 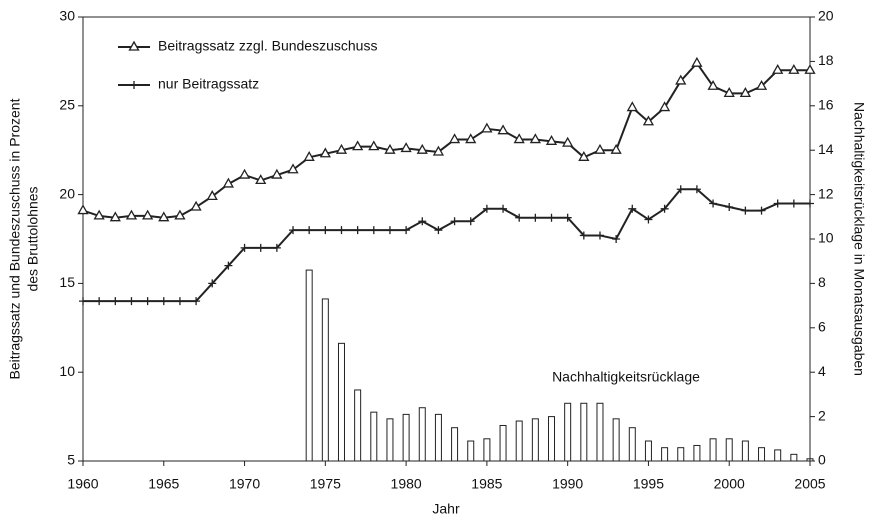 What do you see at coordinates (244, 484) in the screenshot?
I see `x-tick-label: 1970` at bounding box center [244, 484].